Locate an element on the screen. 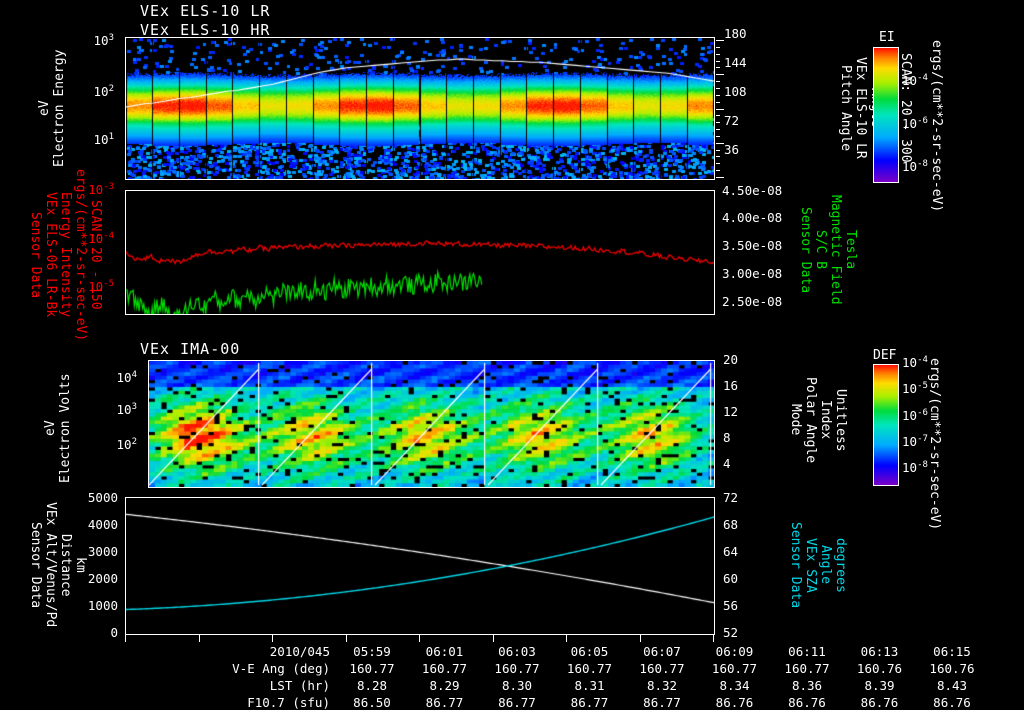 This screenshot has width=1024, height=710. table-row-label: LST (hr) is located at coordinates (299, 685).